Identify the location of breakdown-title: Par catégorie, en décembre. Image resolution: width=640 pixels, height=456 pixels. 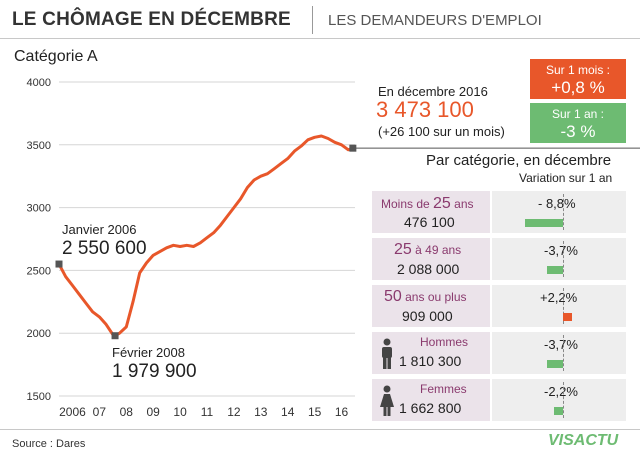
(519, 160).